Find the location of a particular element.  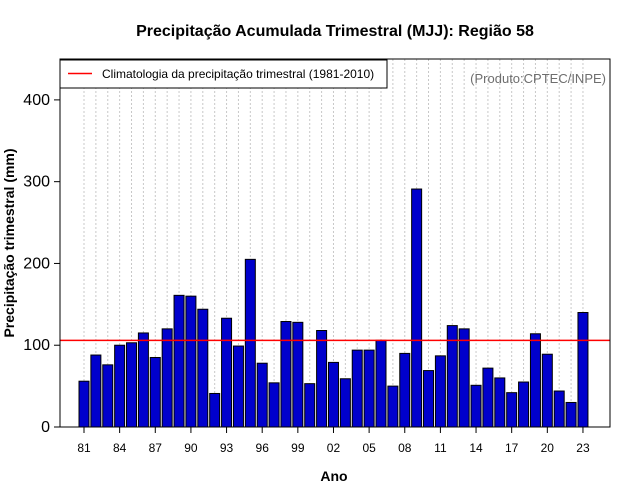

x-tick-label: 20 is located at coordinates (548, 448).